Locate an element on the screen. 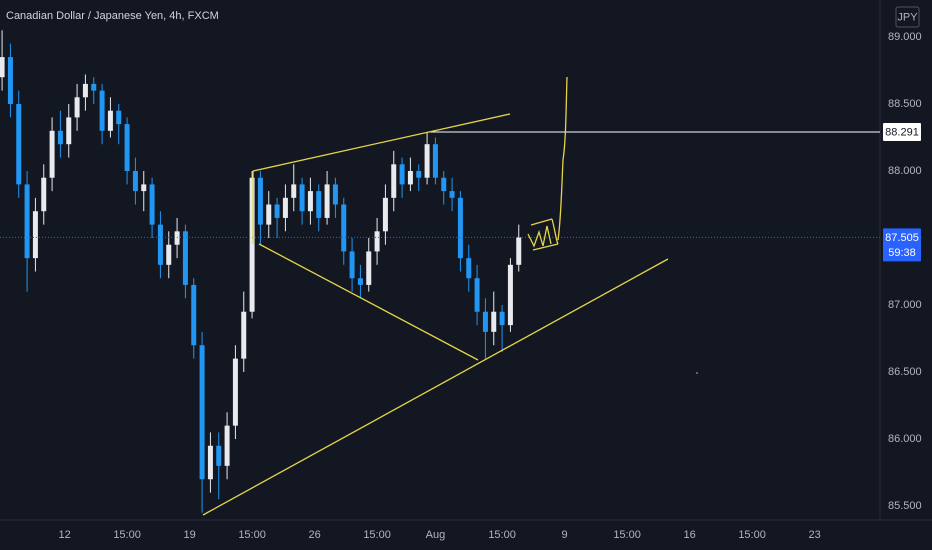  y-tick-label: 86.500 is located at coordinates (905, 372).